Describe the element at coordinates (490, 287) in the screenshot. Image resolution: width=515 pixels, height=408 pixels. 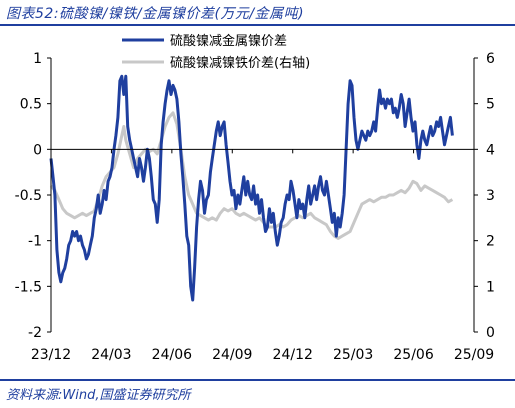
I see `y-right-tick-label: 1` at that location.